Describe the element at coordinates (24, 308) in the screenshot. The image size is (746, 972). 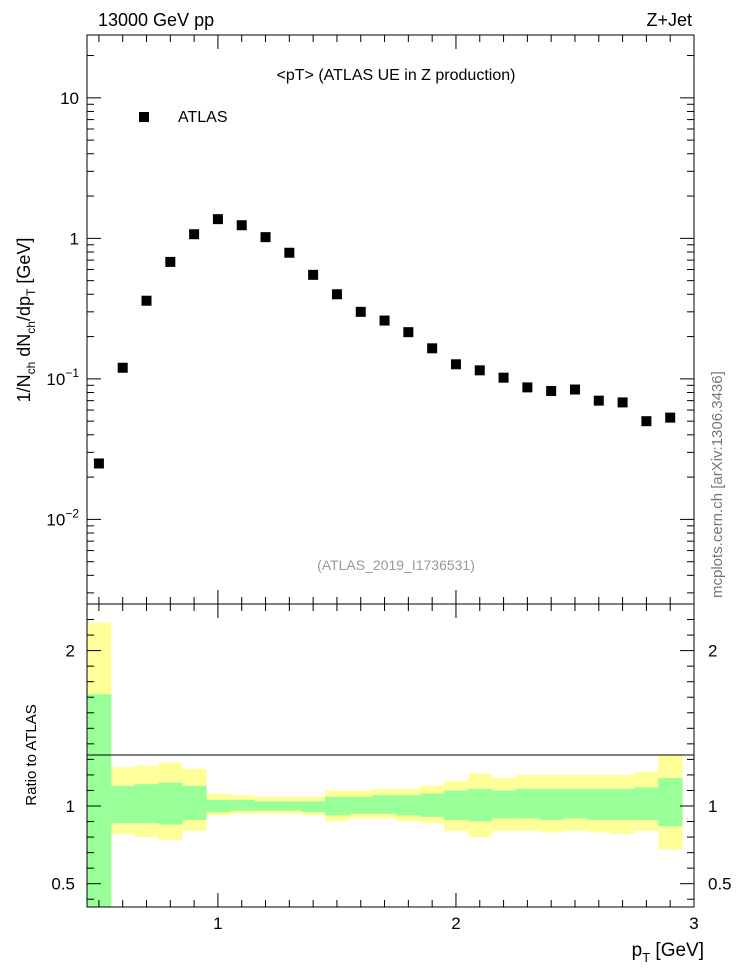
I see `ylabel-part-3: /dp` at that location.